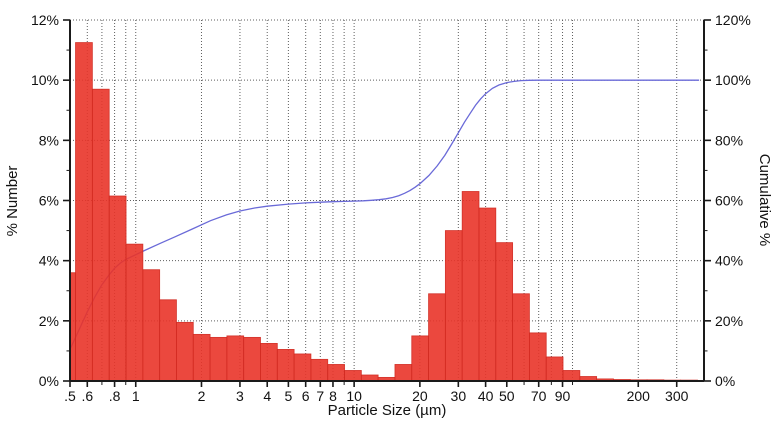 This screenshot has height=432, width=780. I want to click on right-axis-title: Cumulative %, so click(764, 200).